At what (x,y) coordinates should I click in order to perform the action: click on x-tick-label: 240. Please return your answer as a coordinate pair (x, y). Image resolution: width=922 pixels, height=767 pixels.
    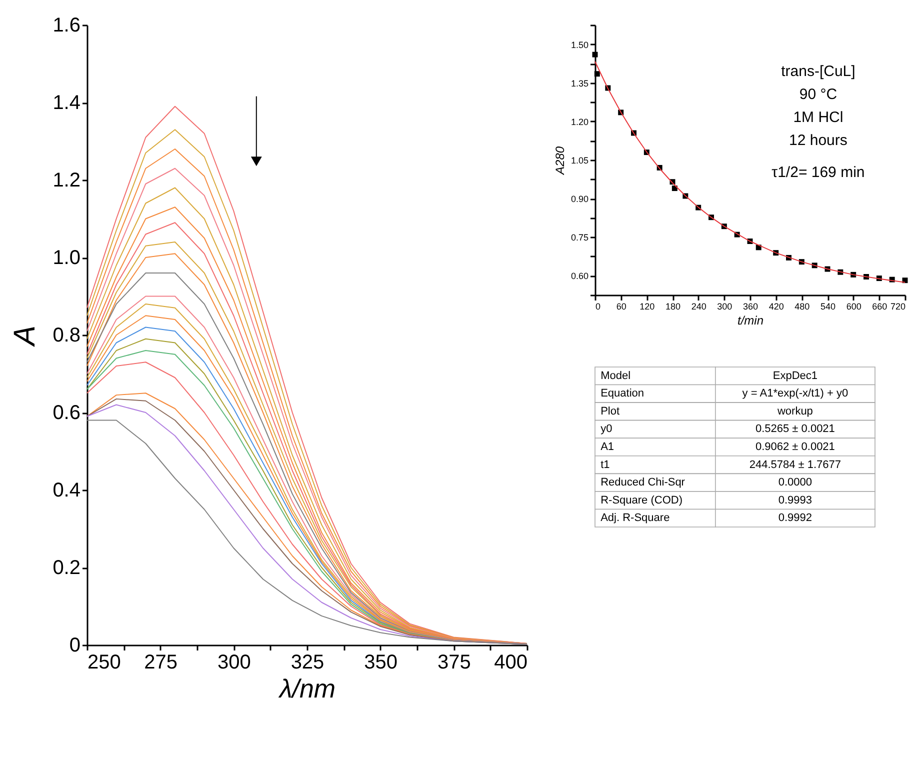
    Looking at the image, I should click on (698, 307).